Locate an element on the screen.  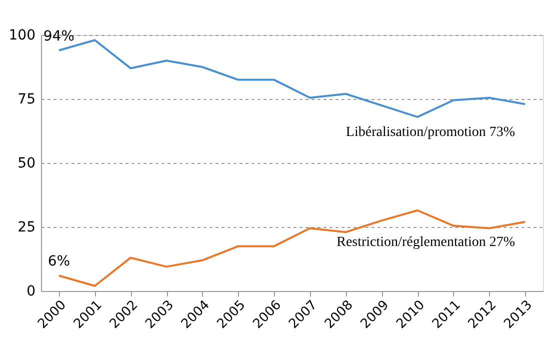
y-tick-label: 50 is located at coordinates (27, 164).